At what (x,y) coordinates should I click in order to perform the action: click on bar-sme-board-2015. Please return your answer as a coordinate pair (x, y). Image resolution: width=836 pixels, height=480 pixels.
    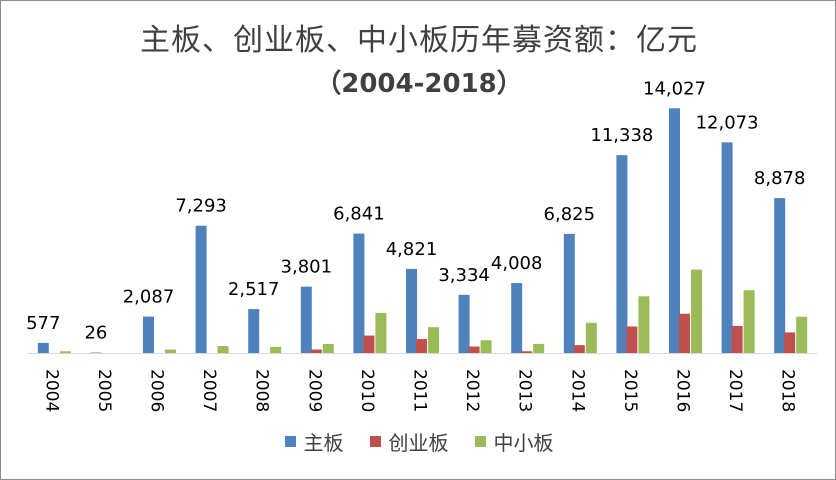
    Looking at the image, I should click on (644, 324).